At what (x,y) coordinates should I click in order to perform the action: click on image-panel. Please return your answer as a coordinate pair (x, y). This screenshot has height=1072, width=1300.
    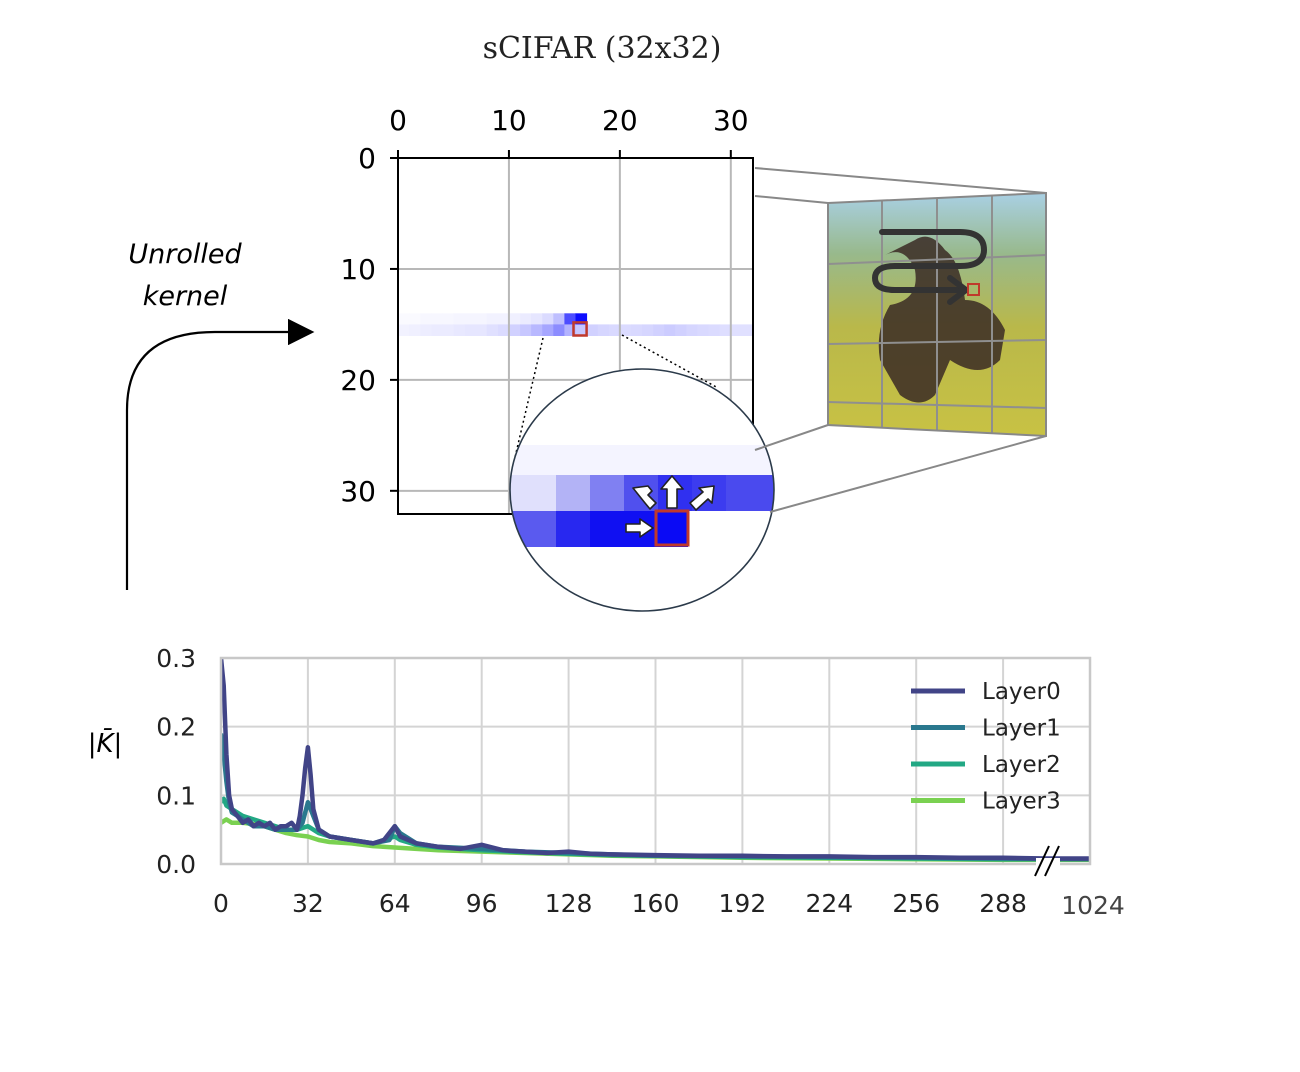
    Looking at the image, I should click on (900, 340).